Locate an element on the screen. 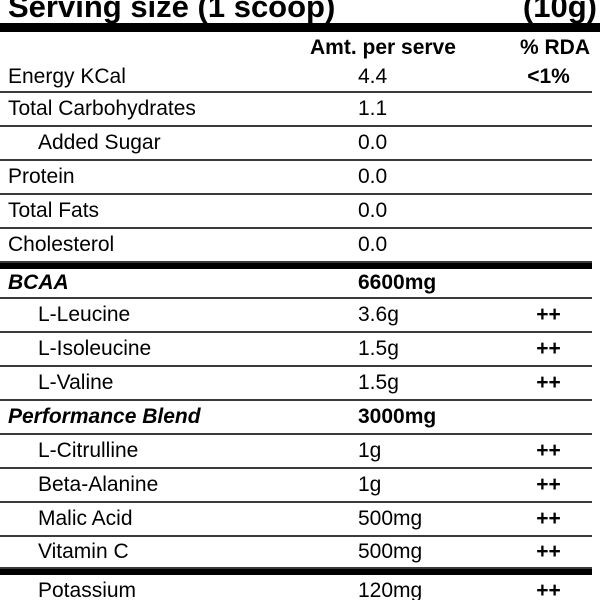 This screenshot has height=600, width=600. table-row-total-fats: Total Fats 0.0 is located at coordinates (296, 212).